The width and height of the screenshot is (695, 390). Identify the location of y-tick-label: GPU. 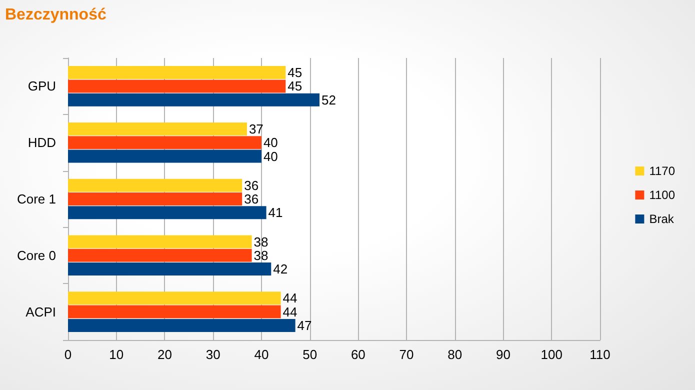
(42, 86).